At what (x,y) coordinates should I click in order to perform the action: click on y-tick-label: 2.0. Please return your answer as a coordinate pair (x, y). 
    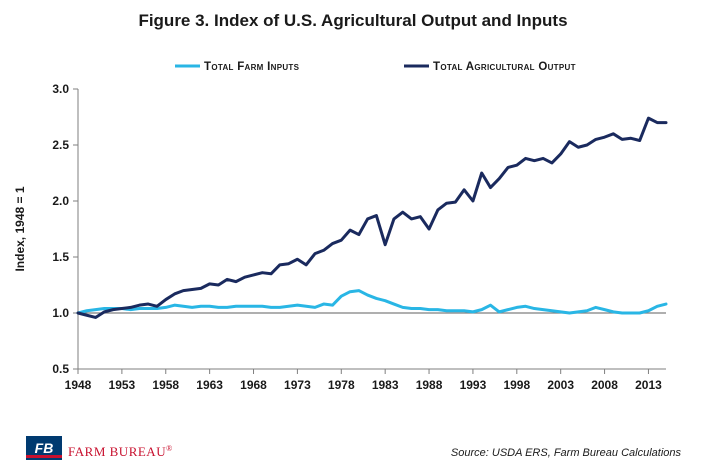
    Looking at the image, I should click on (60, 201).